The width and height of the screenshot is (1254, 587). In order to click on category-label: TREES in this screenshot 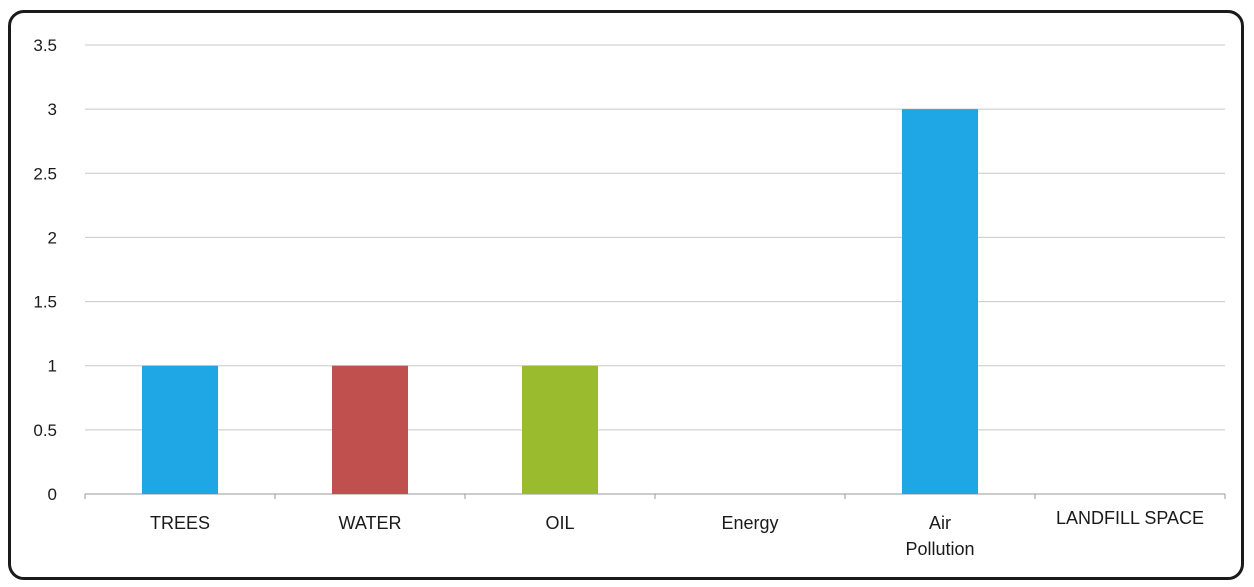, I will do `click(180, 523)`.